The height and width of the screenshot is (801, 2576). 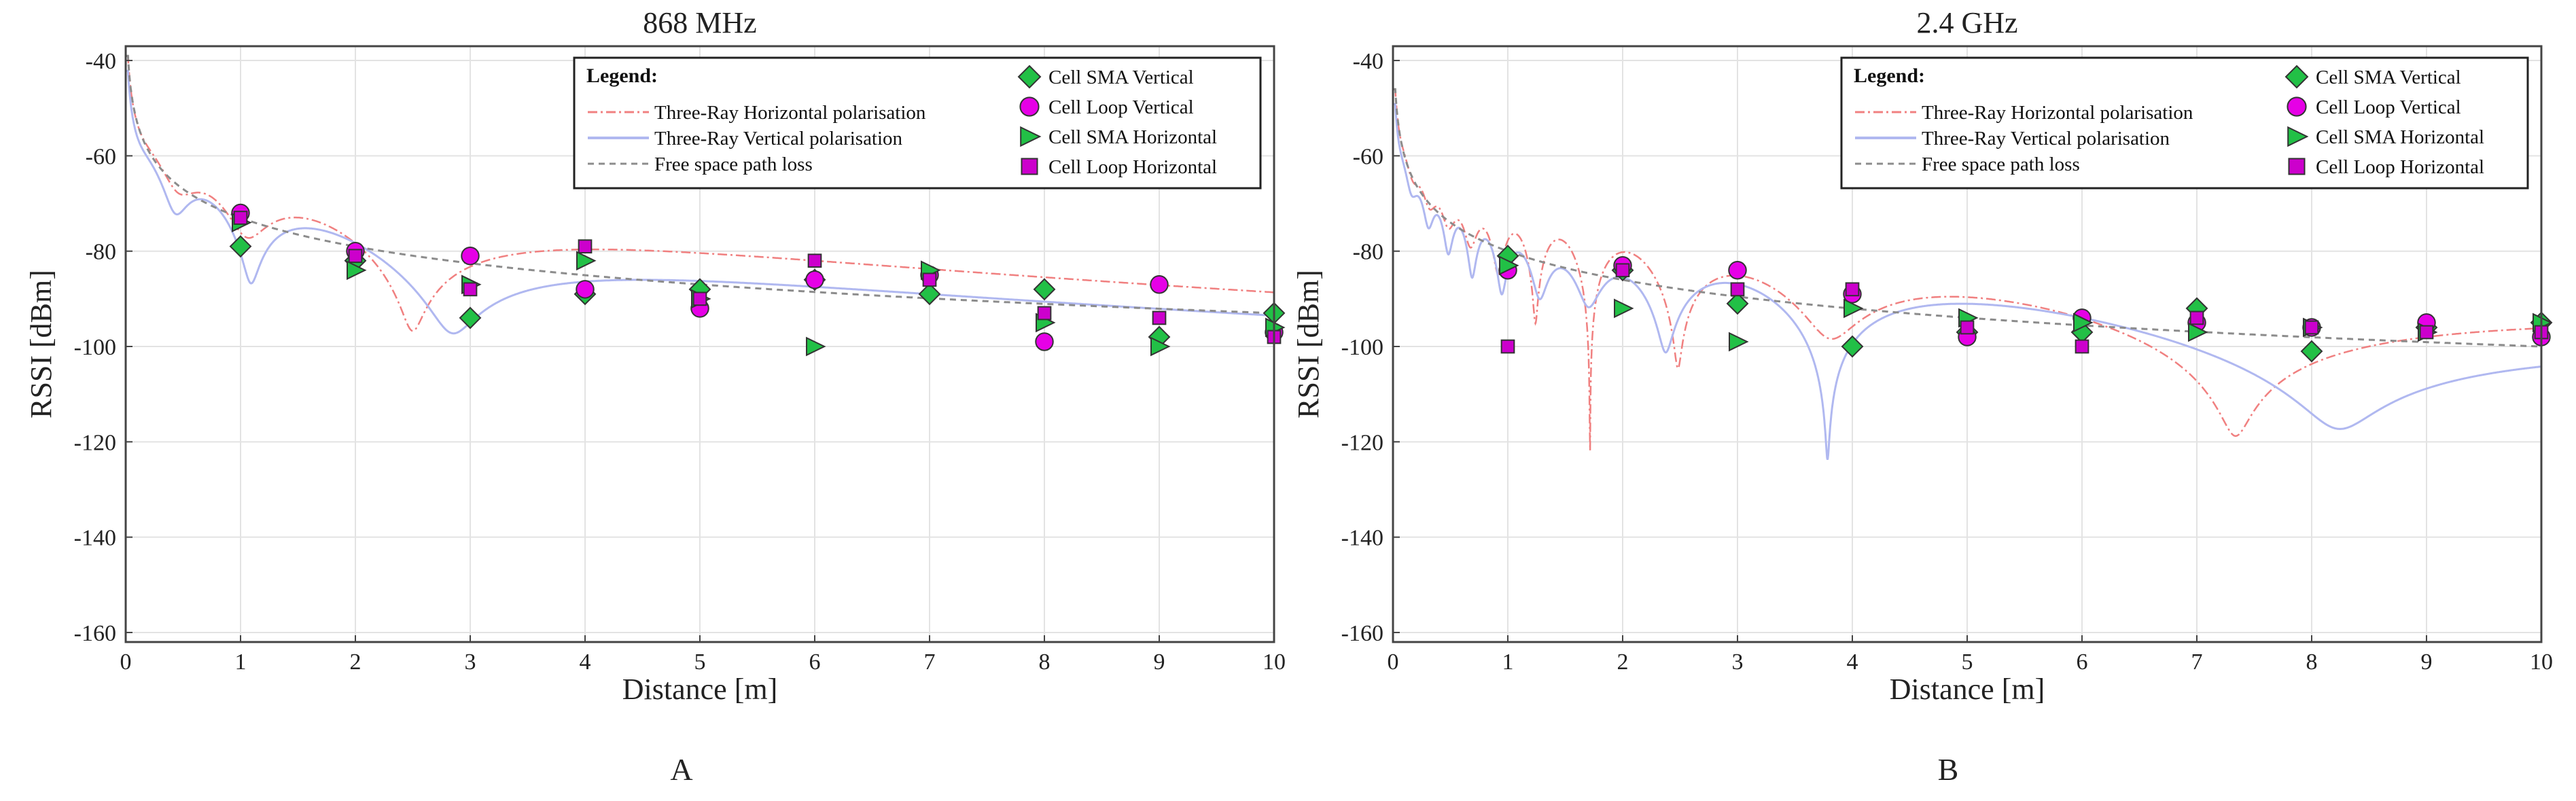 I want to click on panel-label-b: B, so click(x=1948, y=769).